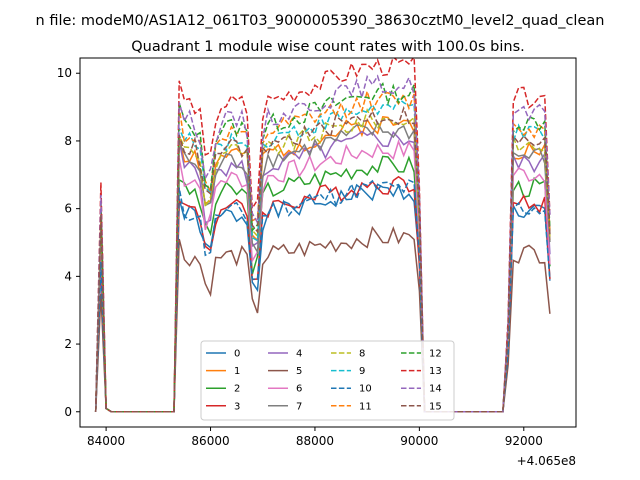  Describe the element at coordinates (435, 354) in the screenshot. I see `legend-label: 12` at that location.